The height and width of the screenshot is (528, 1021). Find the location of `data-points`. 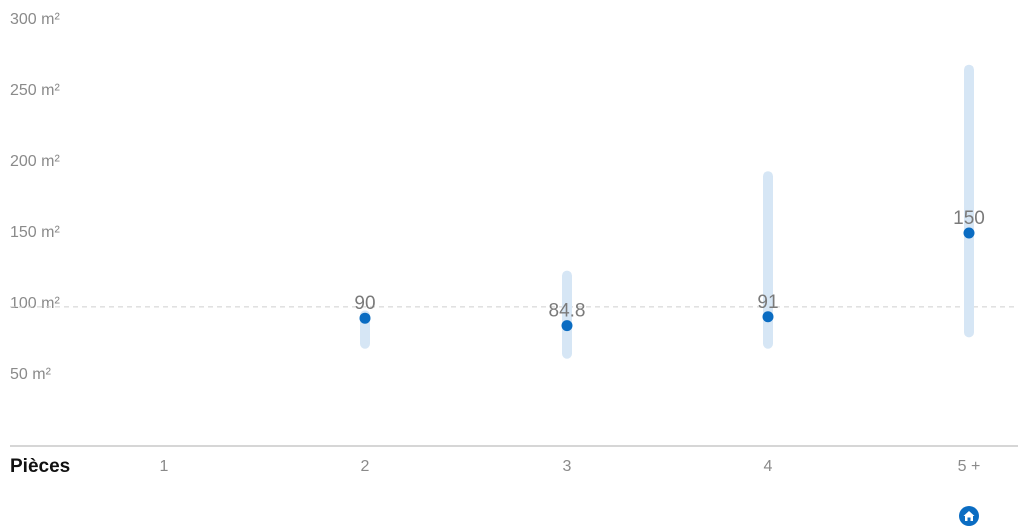

data-points is located at coordinates (667, 279).